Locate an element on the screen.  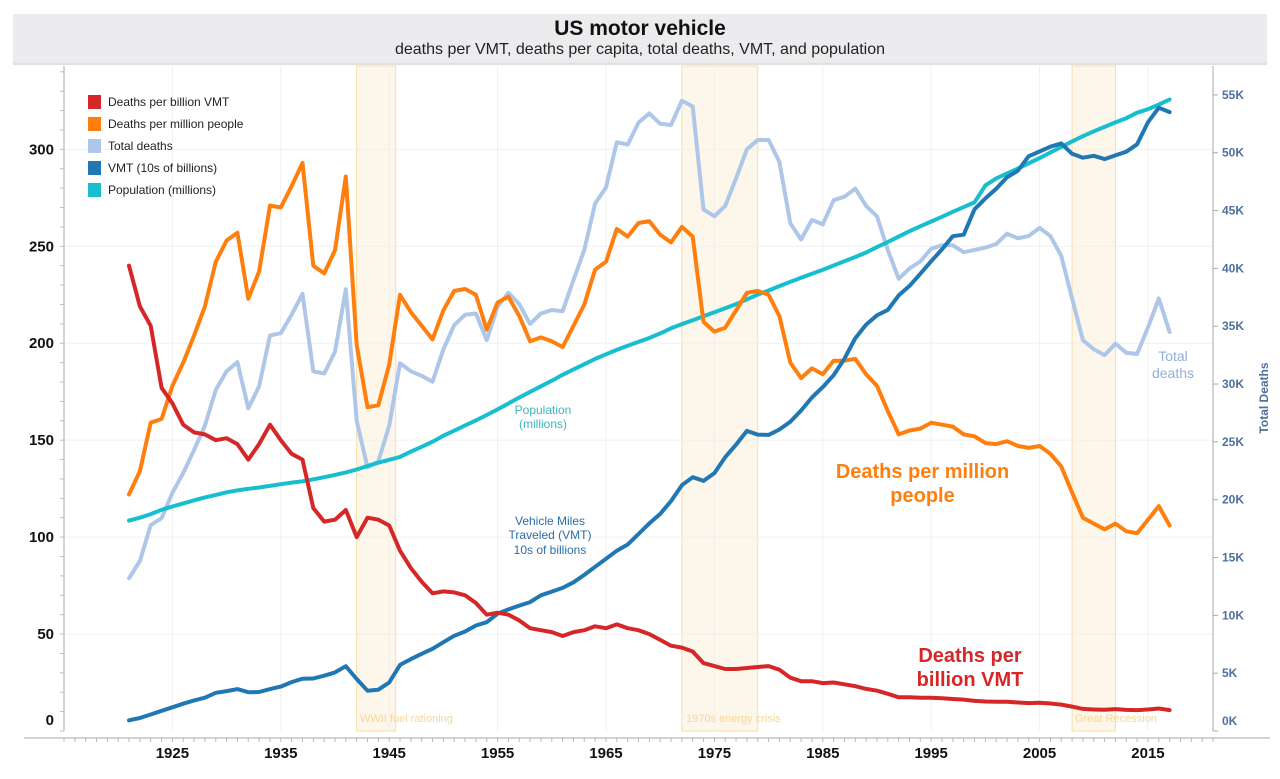
y2-tick-label: 5K is located at coordinates (1230, 673).